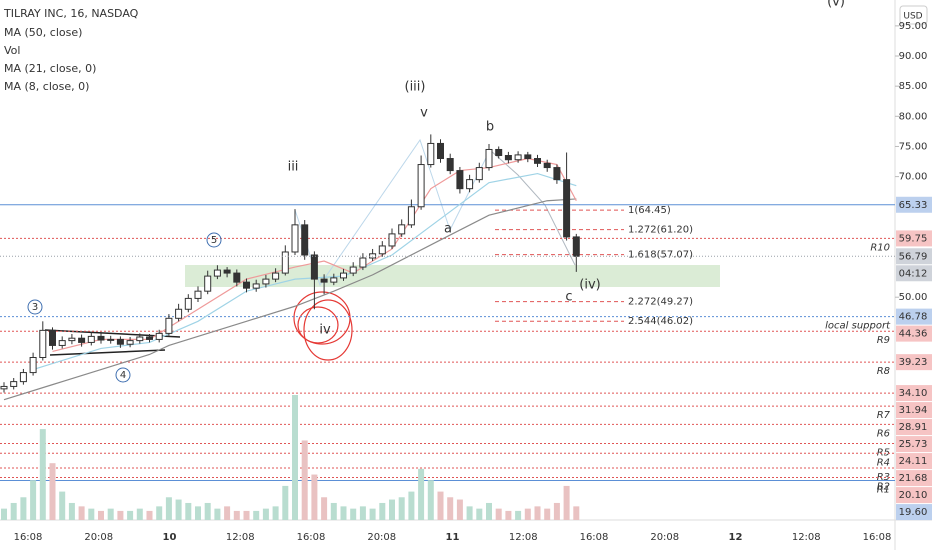 The width and height of the screenshot is (932, 550). What do you see at coordinates (660, 321) in the screenshot?
I see `fib-label: 2.544(46.02)` at bounding box center [660, 321].